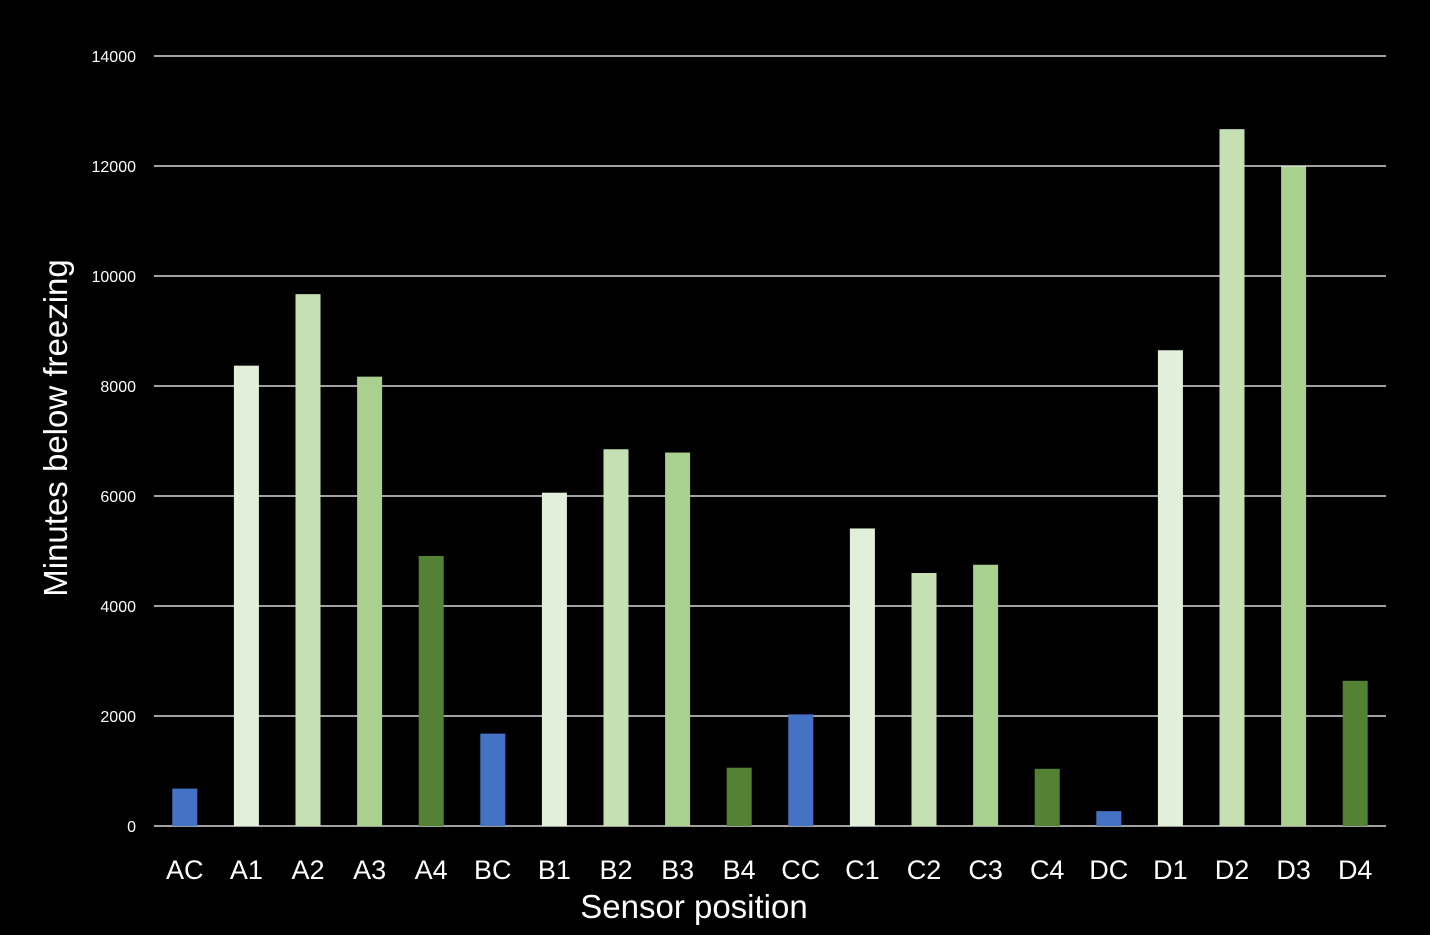 Image resolution: width=1430 pixels, height=935 pixels. I want to click on bar-c4, so click(1047, 797).